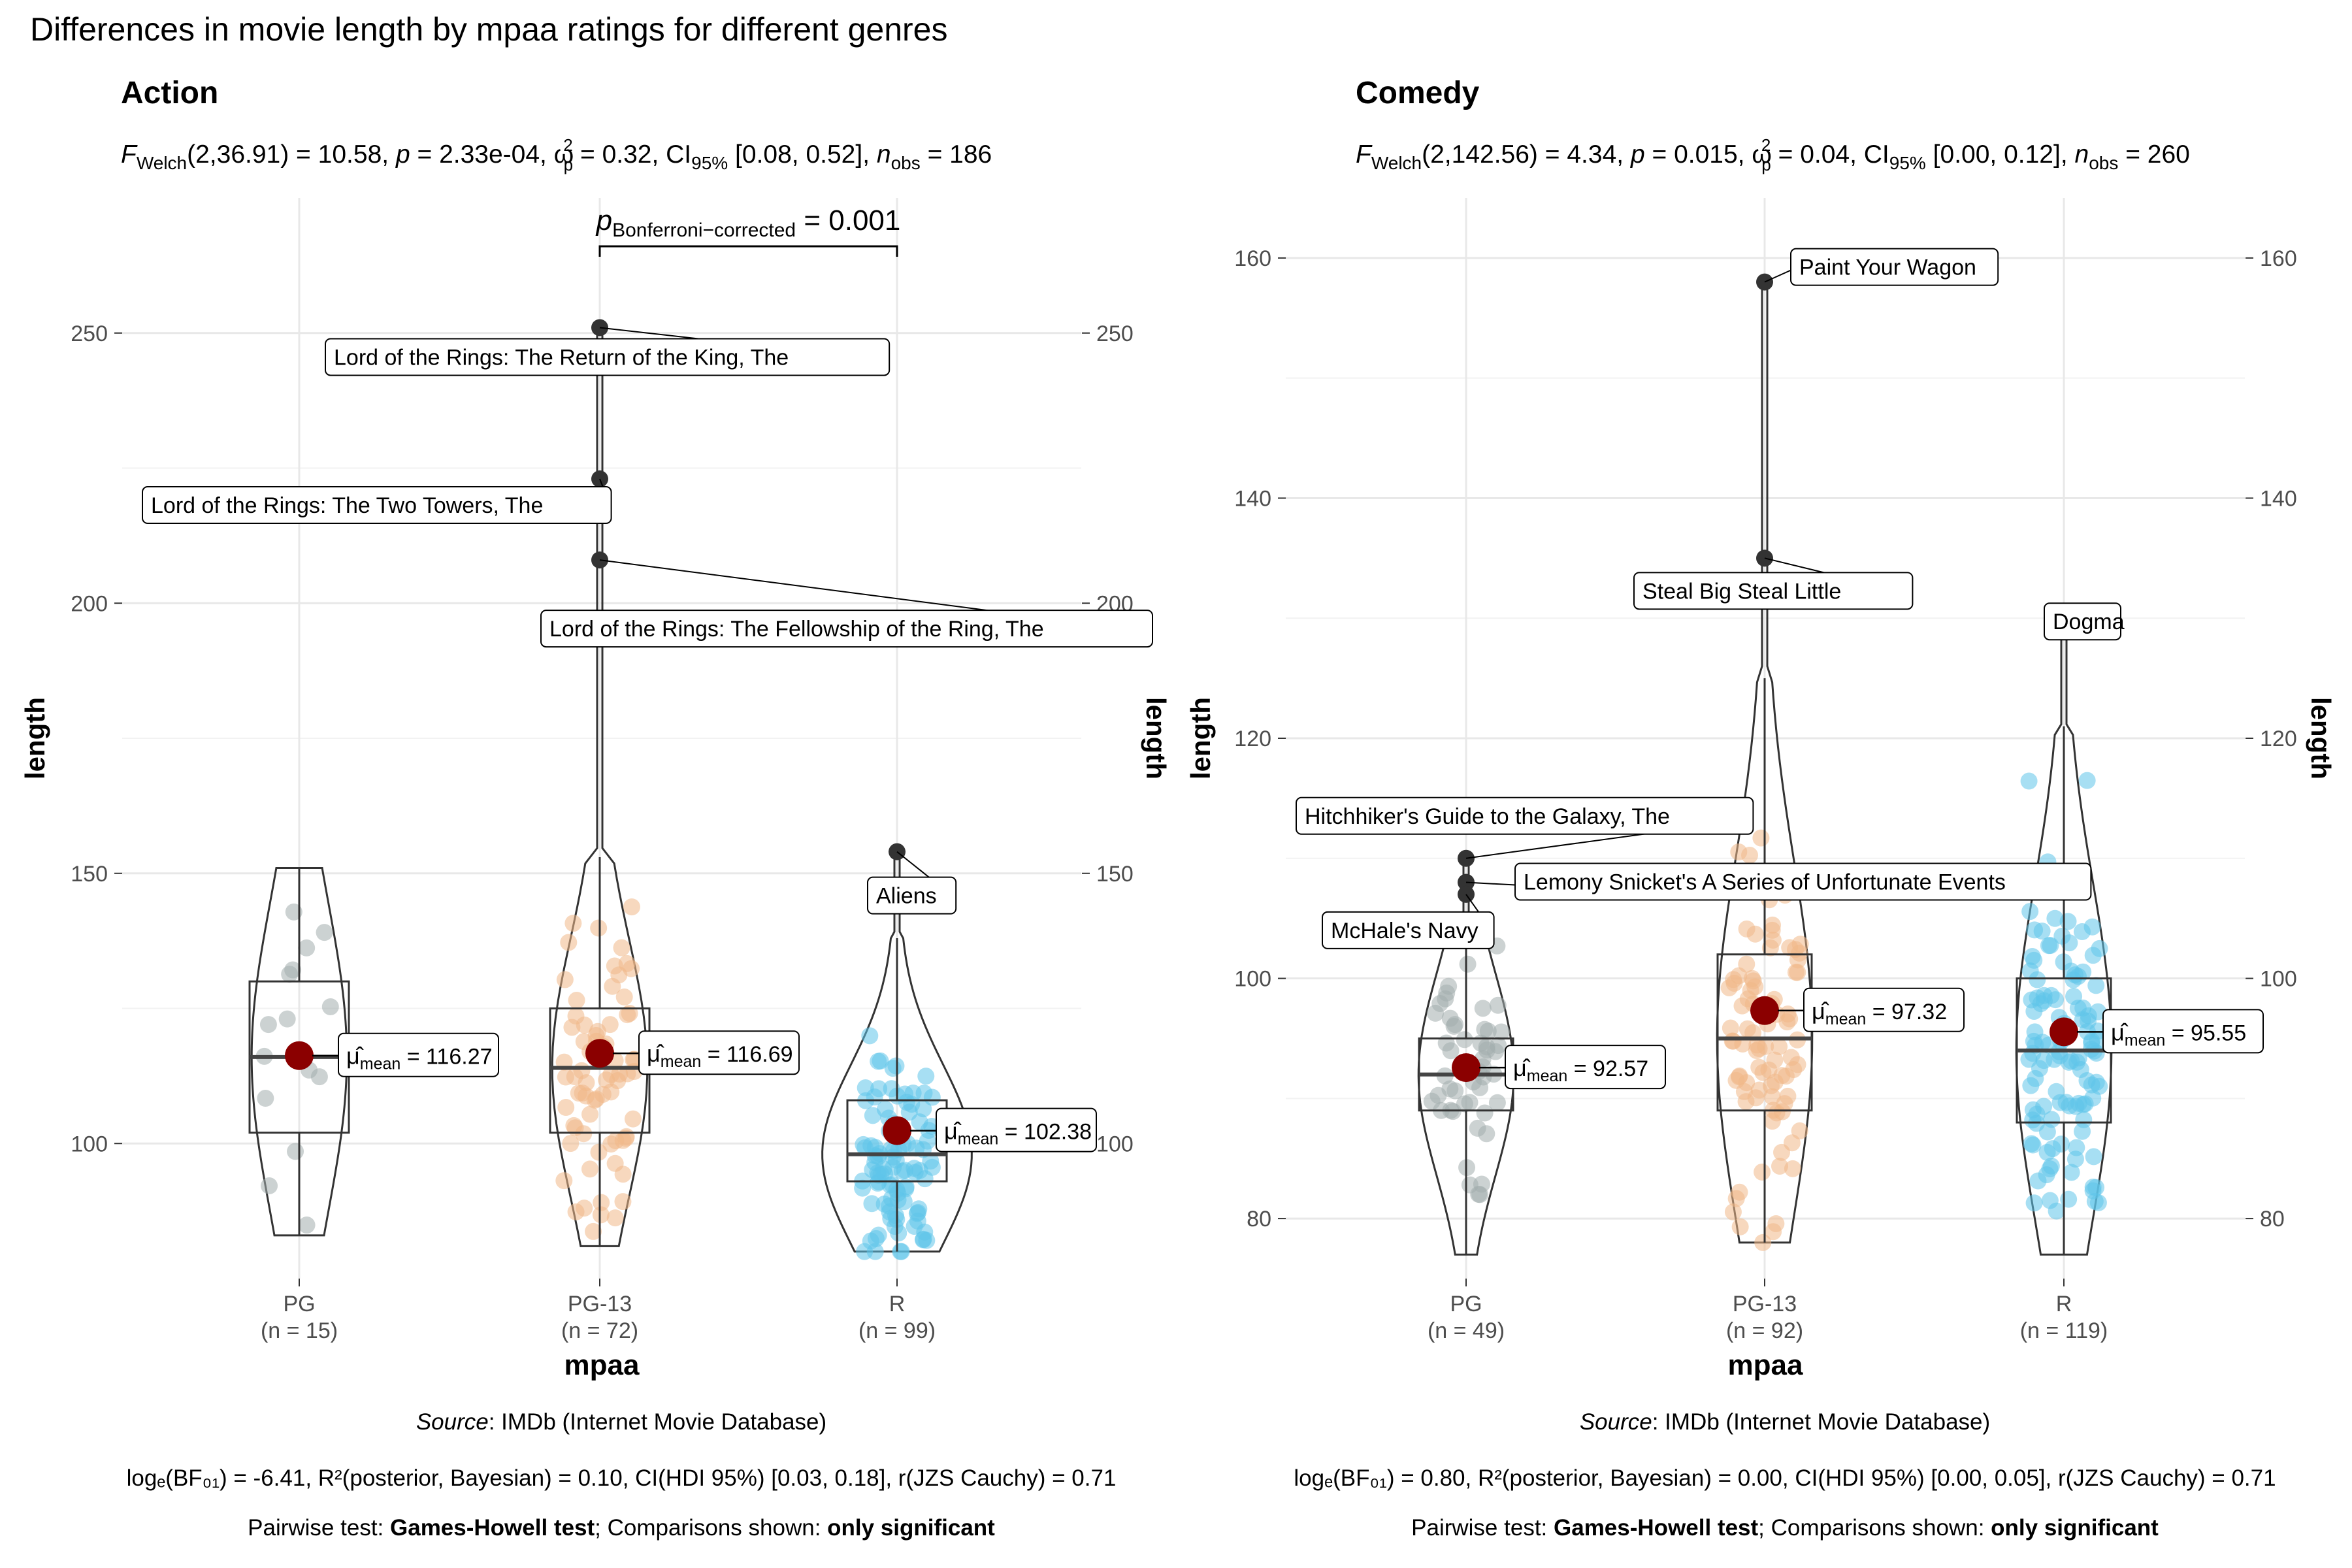 This screenshot has height=1568, width=2352. What do you see at coordinates (709, 163) in the screenshot?
I see `text-part: 95%` at bounding box center [709, 163].